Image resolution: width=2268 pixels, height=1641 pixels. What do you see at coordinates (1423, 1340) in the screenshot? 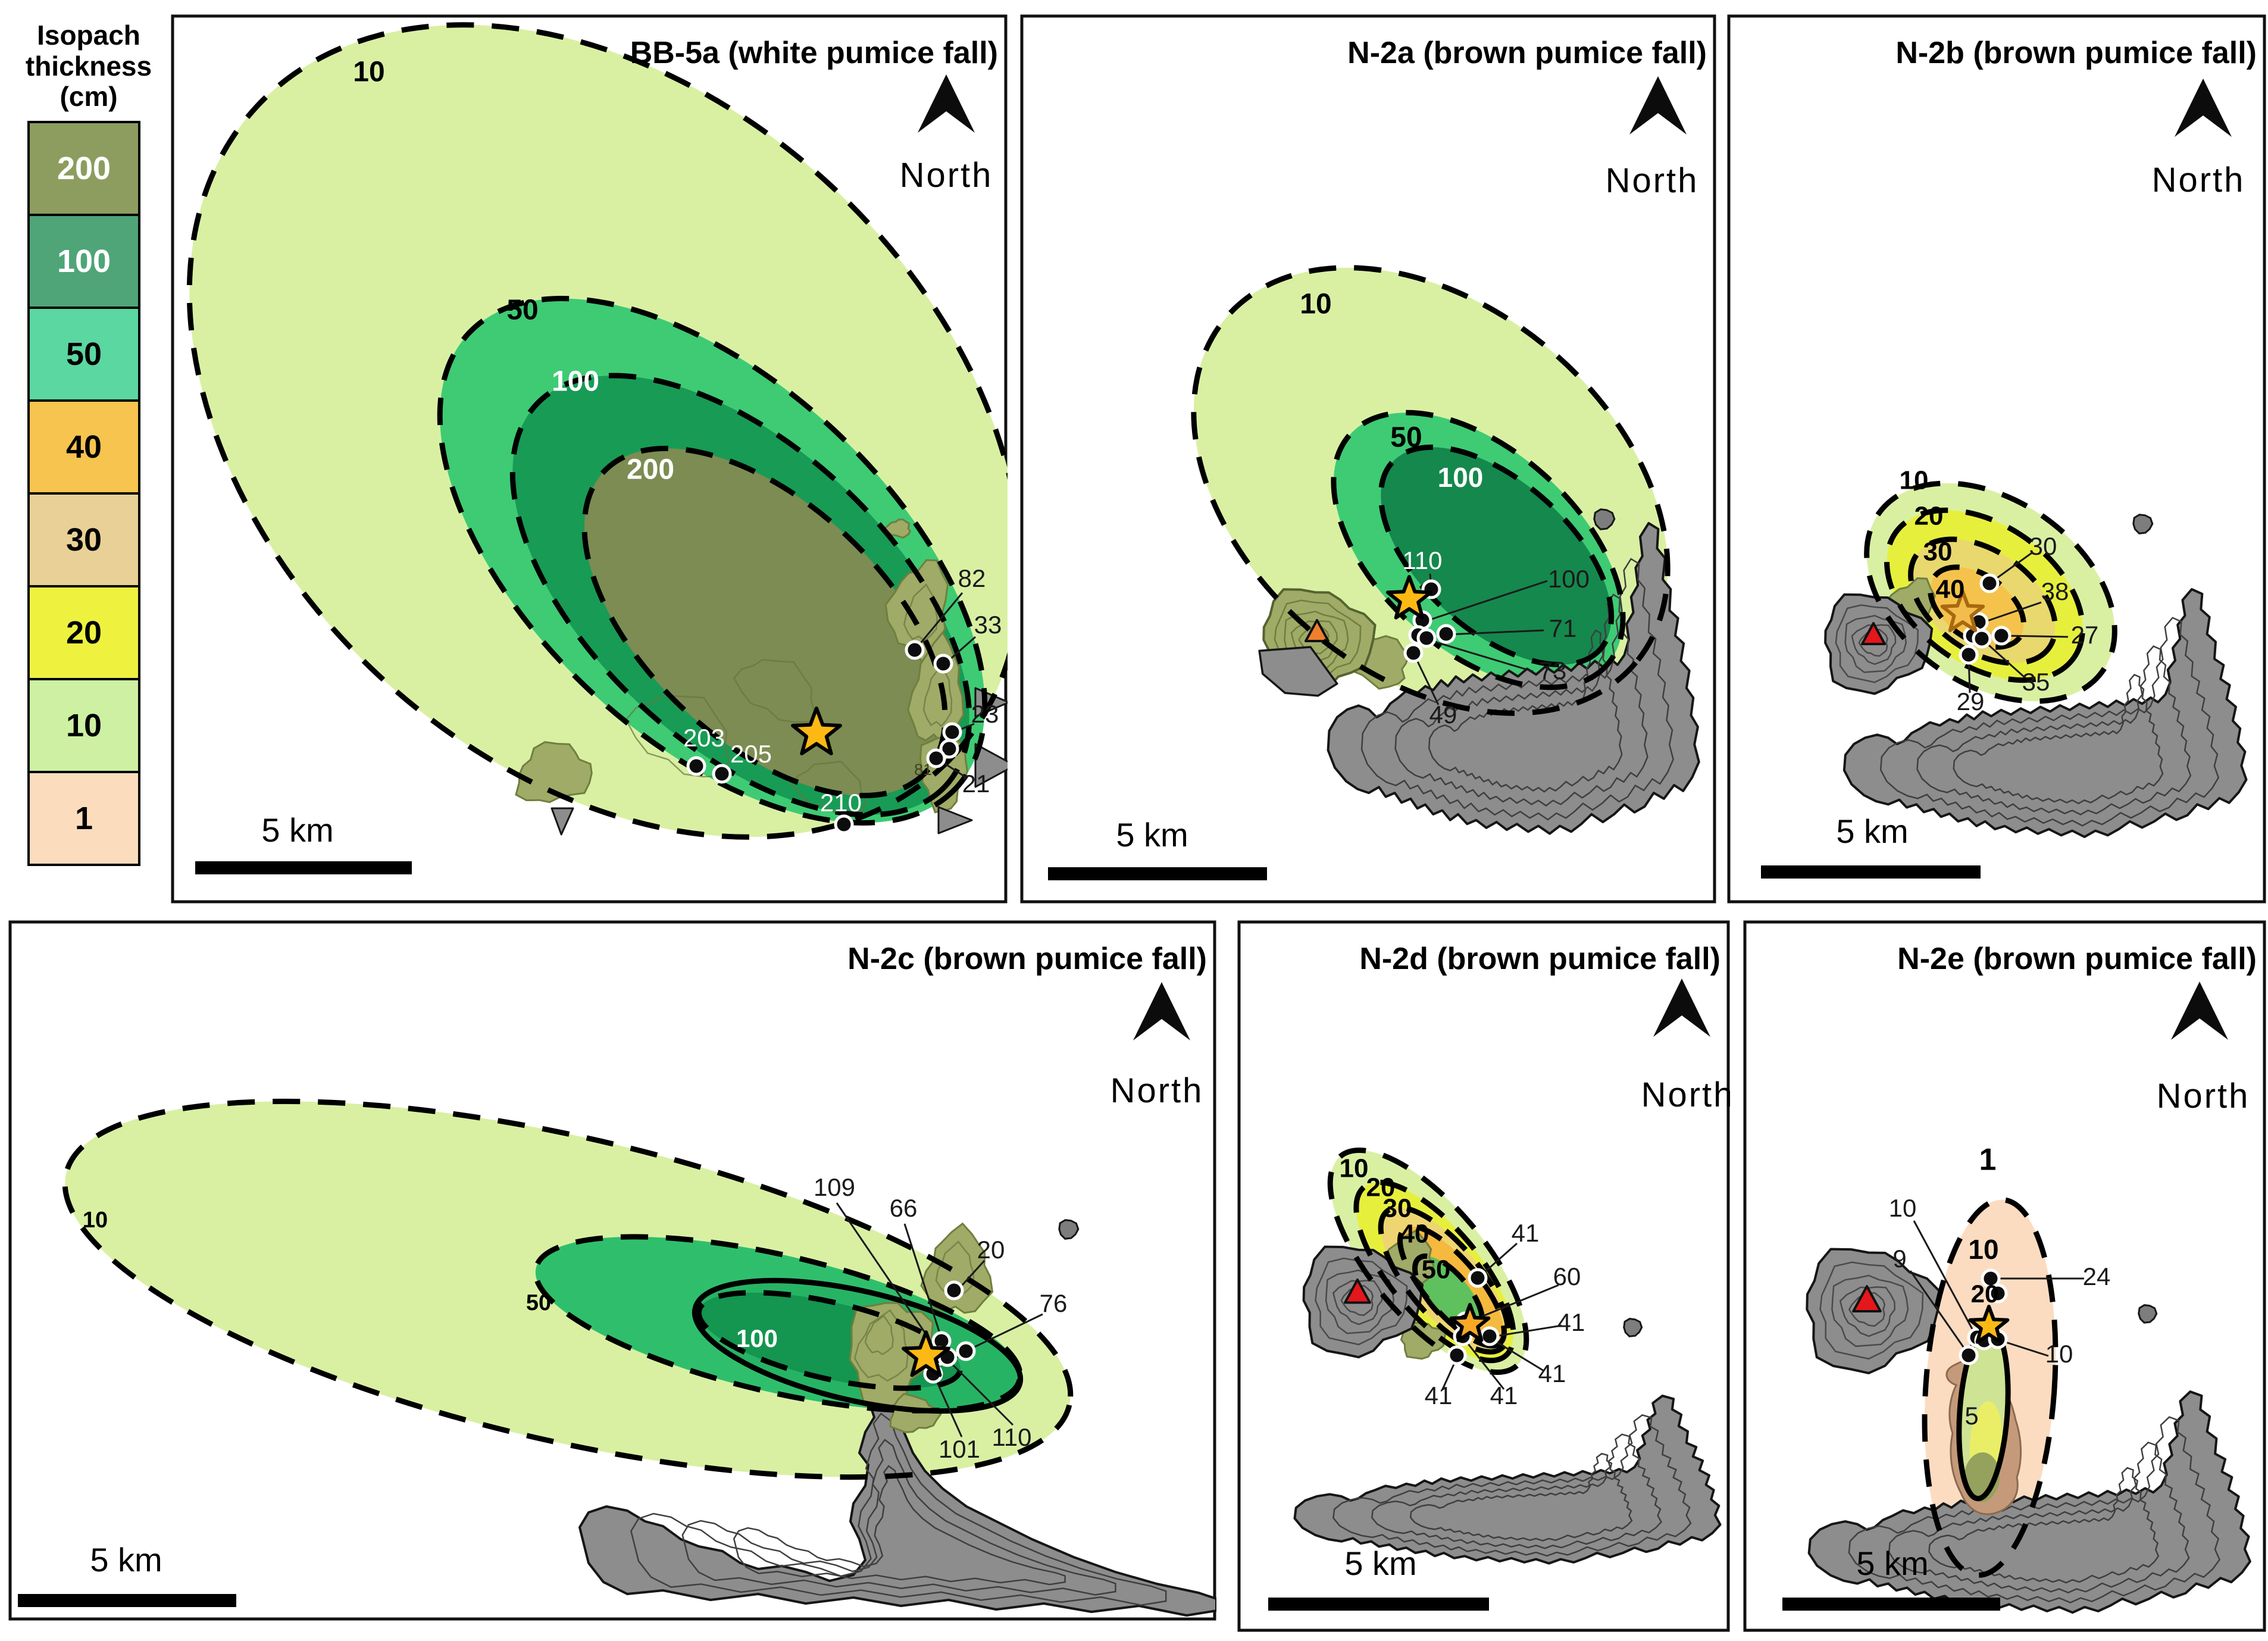
I see `covered-island-patch` at bounding box center [1423, 1340].